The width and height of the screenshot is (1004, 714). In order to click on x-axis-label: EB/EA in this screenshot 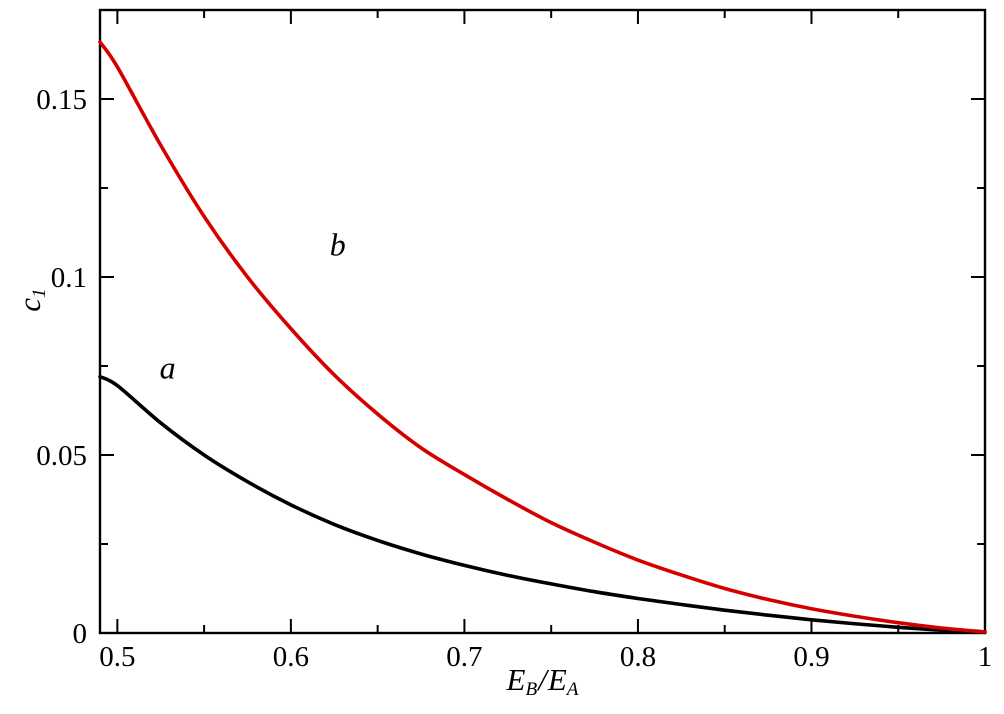, I will do `click(542, 681)`.